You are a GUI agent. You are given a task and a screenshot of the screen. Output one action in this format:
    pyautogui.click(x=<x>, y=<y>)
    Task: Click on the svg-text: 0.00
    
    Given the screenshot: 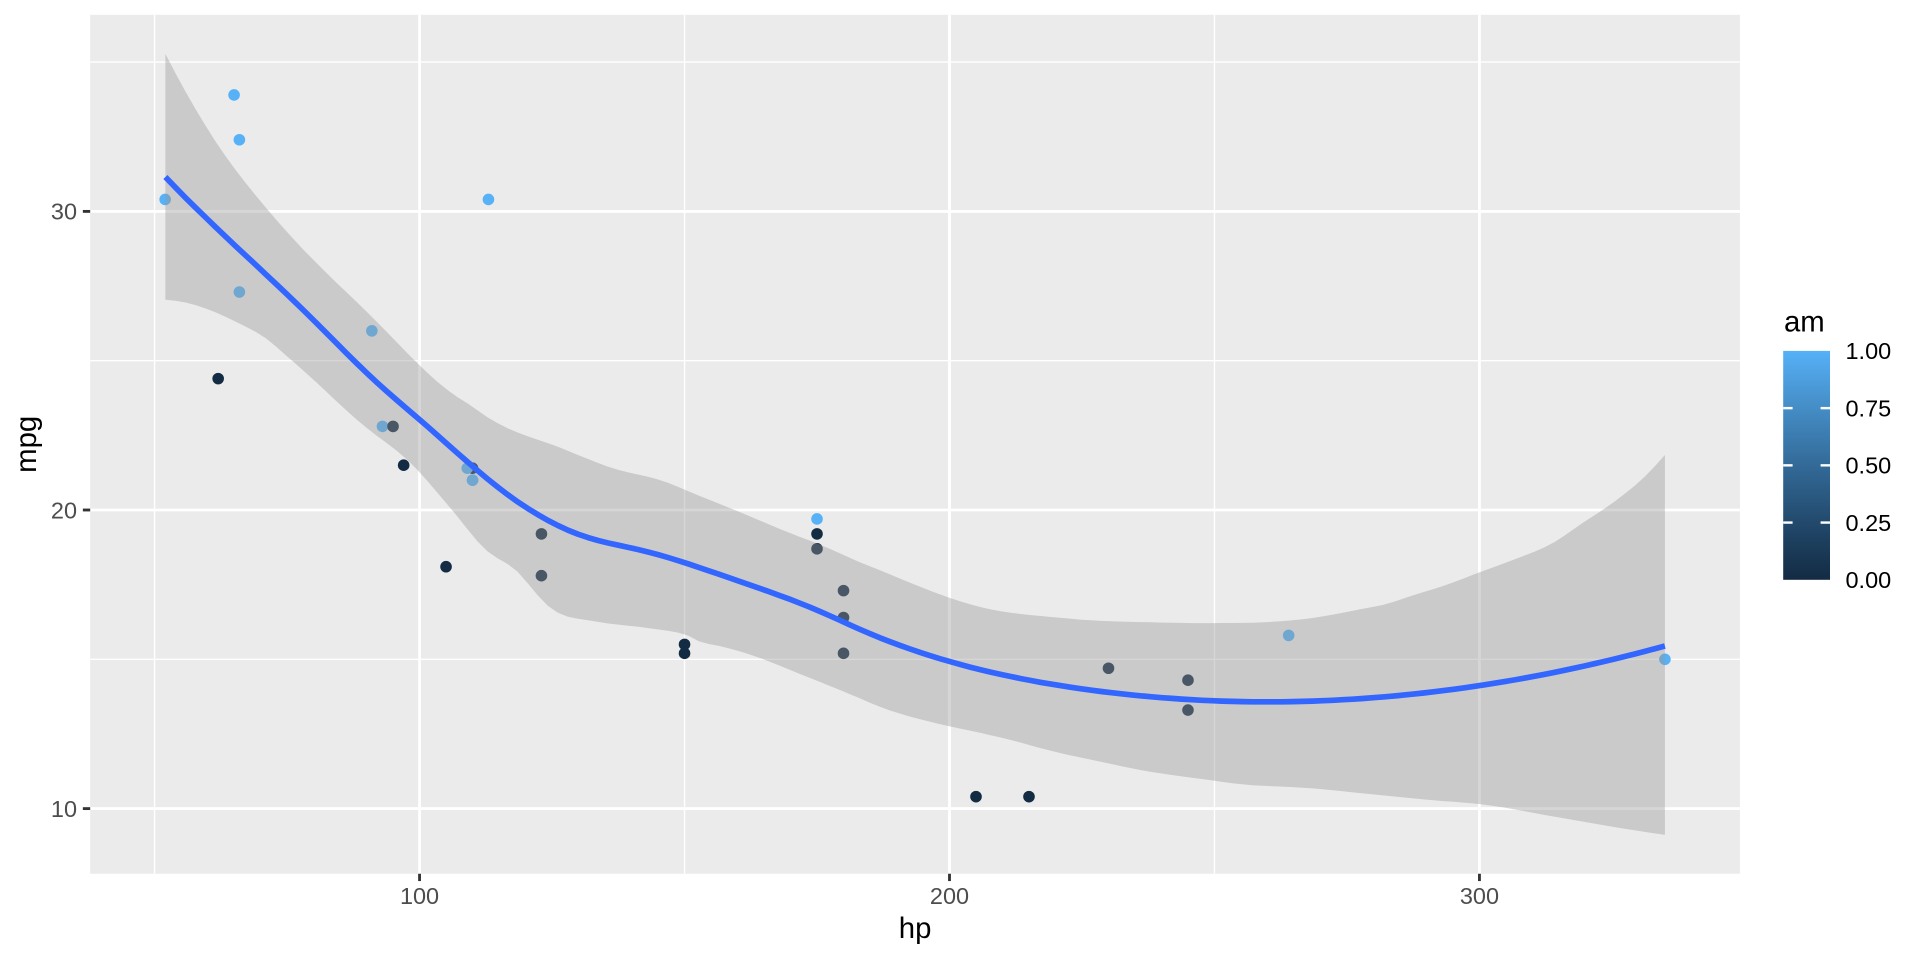 What is the action you would take?
    pyautogui.click(x=1869, y=580)
    